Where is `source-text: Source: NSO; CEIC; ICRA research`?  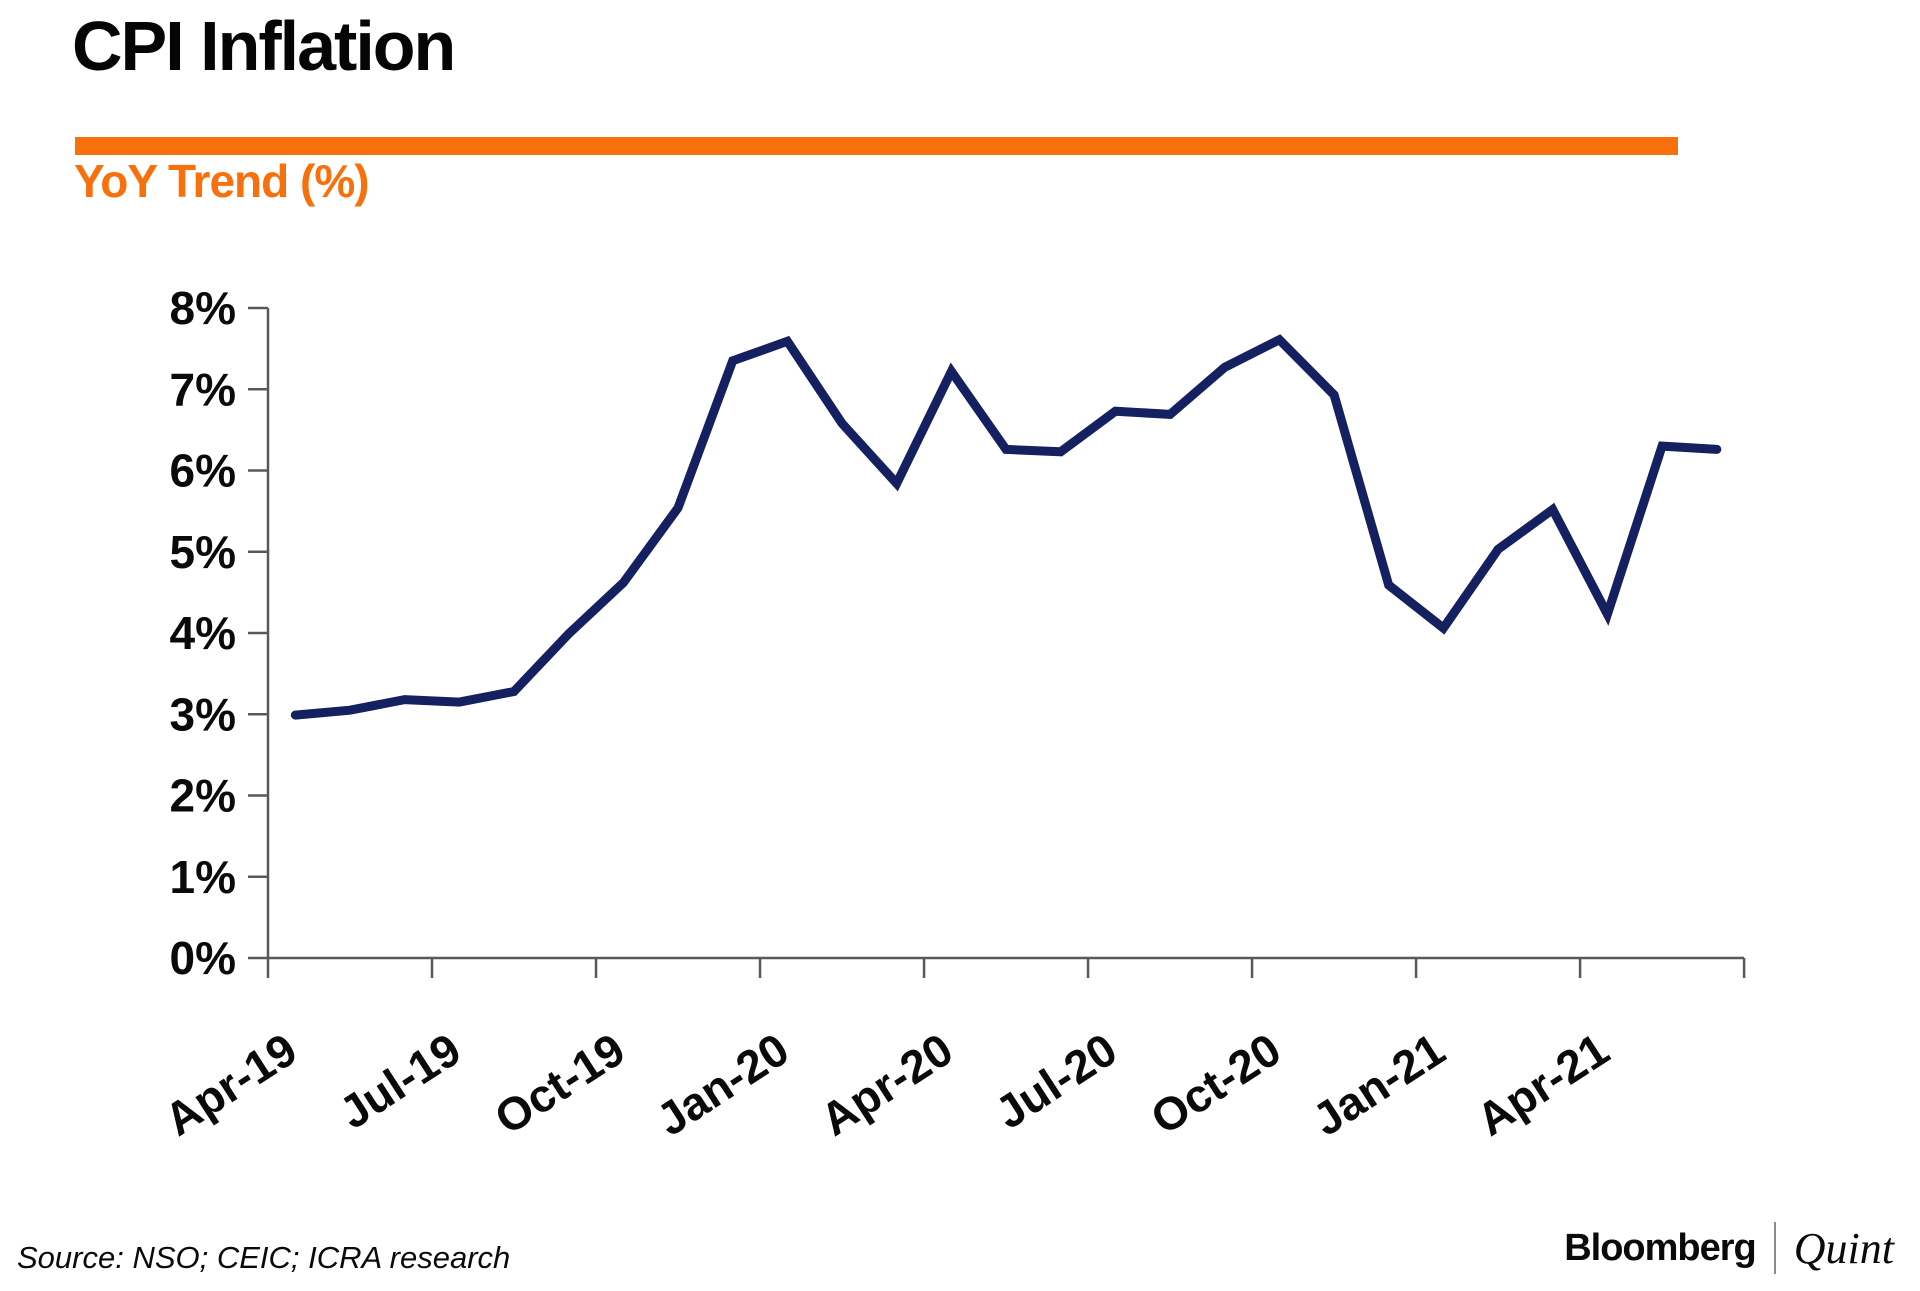 source-text: Source: NSO; CEIC; ICRA research is located at coordinates (264, 1257).